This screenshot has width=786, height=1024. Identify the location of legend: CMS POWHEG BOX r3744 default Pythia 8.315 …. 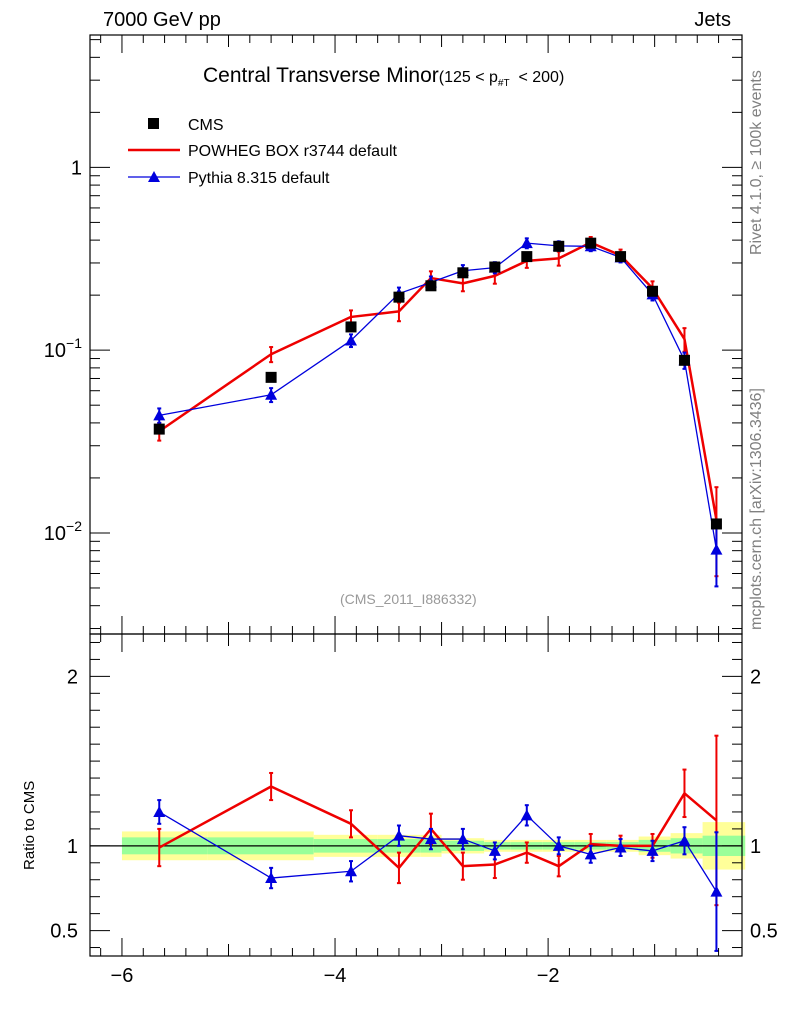
(263, 152).